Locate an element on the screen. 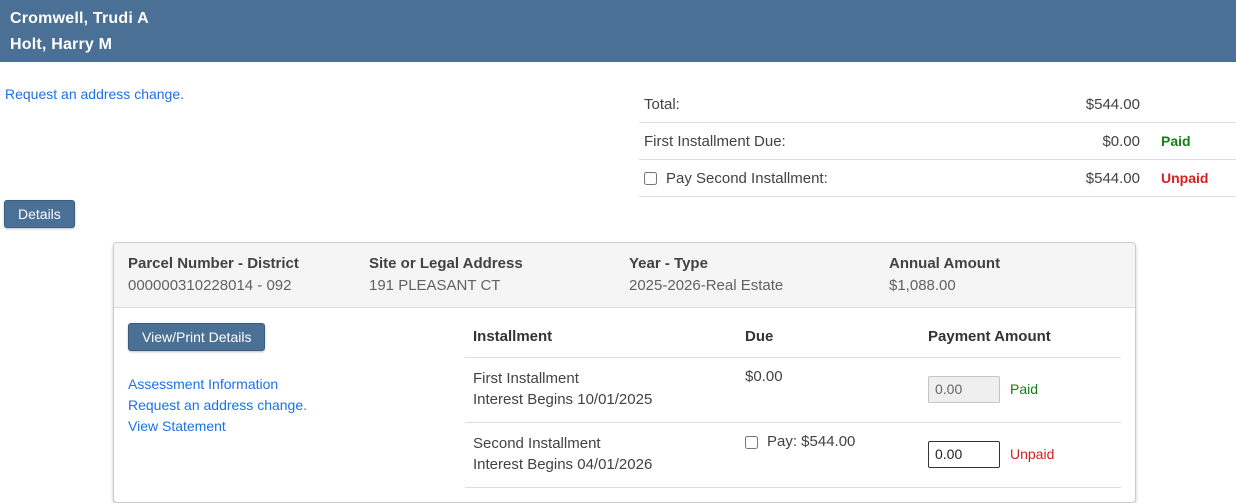 The image size is (1236, 503). summary-total-label: Total: is located at coordinates (662, 104).